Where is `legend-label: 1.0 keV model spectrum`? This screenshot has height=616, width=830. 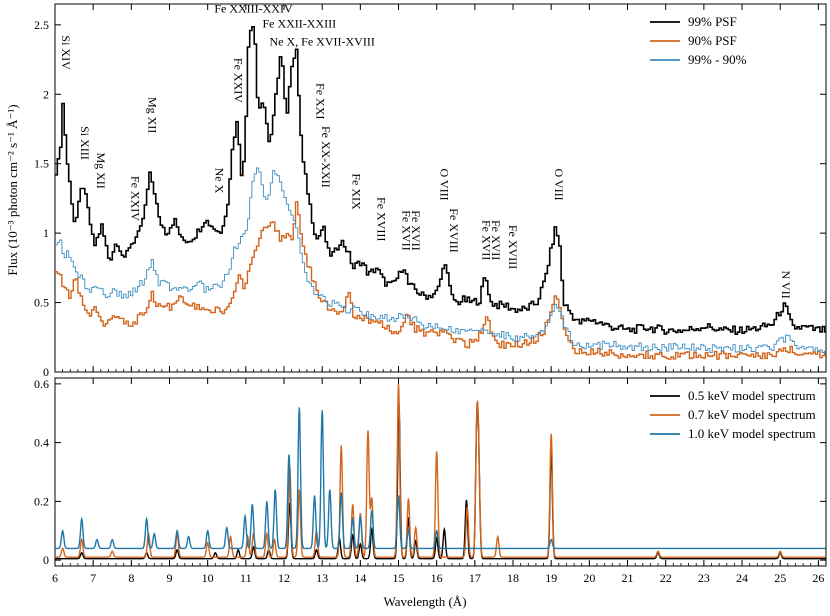 legend-label: 1.0 keV model spectrum is located at coordinates (752, 433).